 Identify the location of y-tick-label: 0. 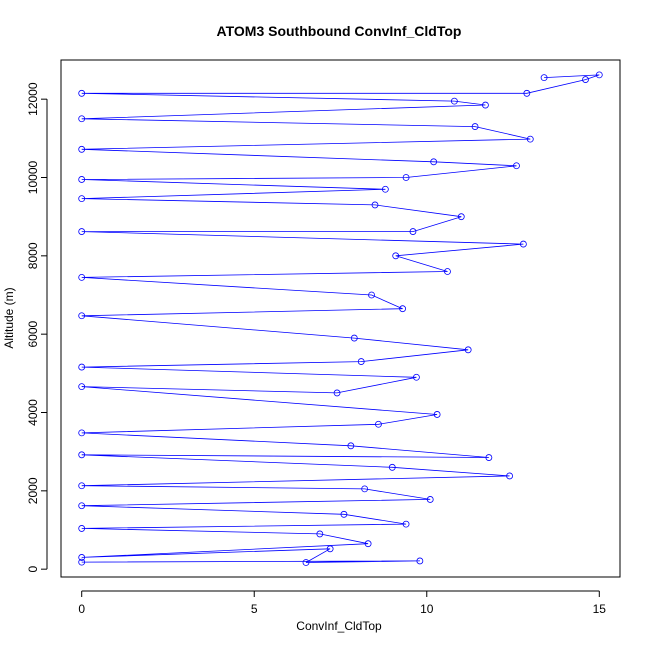
(33, 569).